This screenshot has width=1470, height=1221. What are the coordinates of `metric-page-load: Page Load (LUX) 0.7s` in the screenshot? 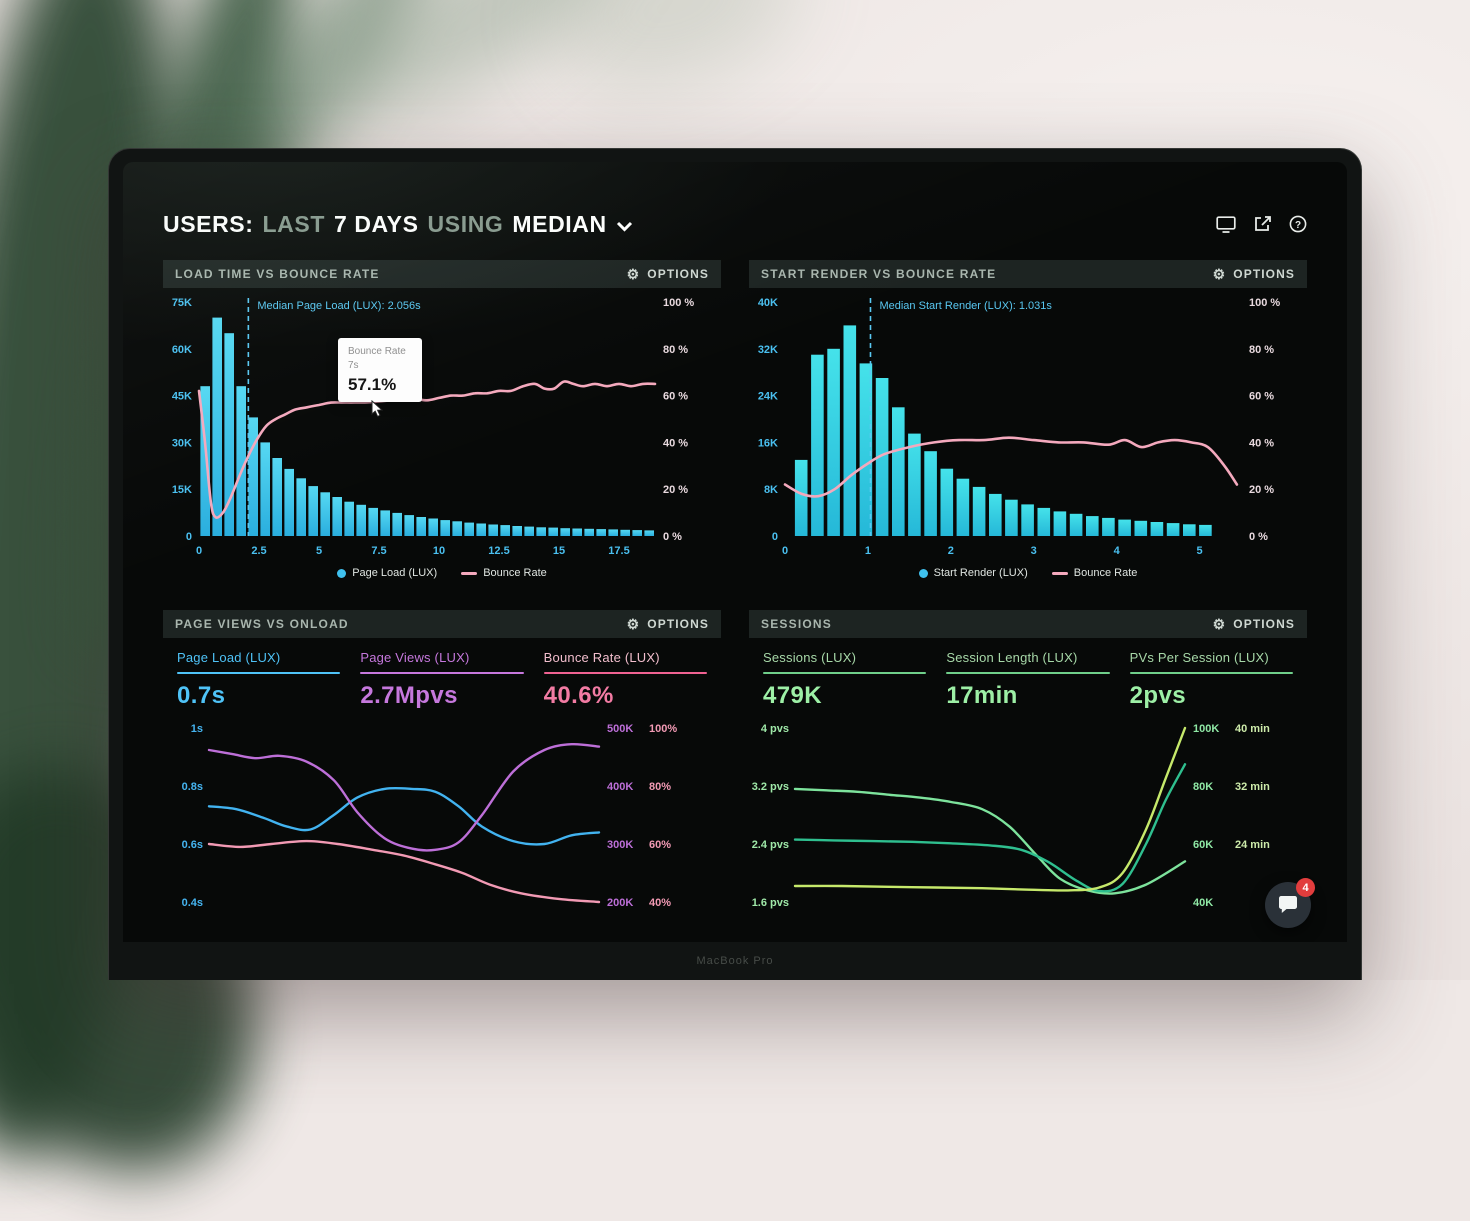 It's located at (259, 680).